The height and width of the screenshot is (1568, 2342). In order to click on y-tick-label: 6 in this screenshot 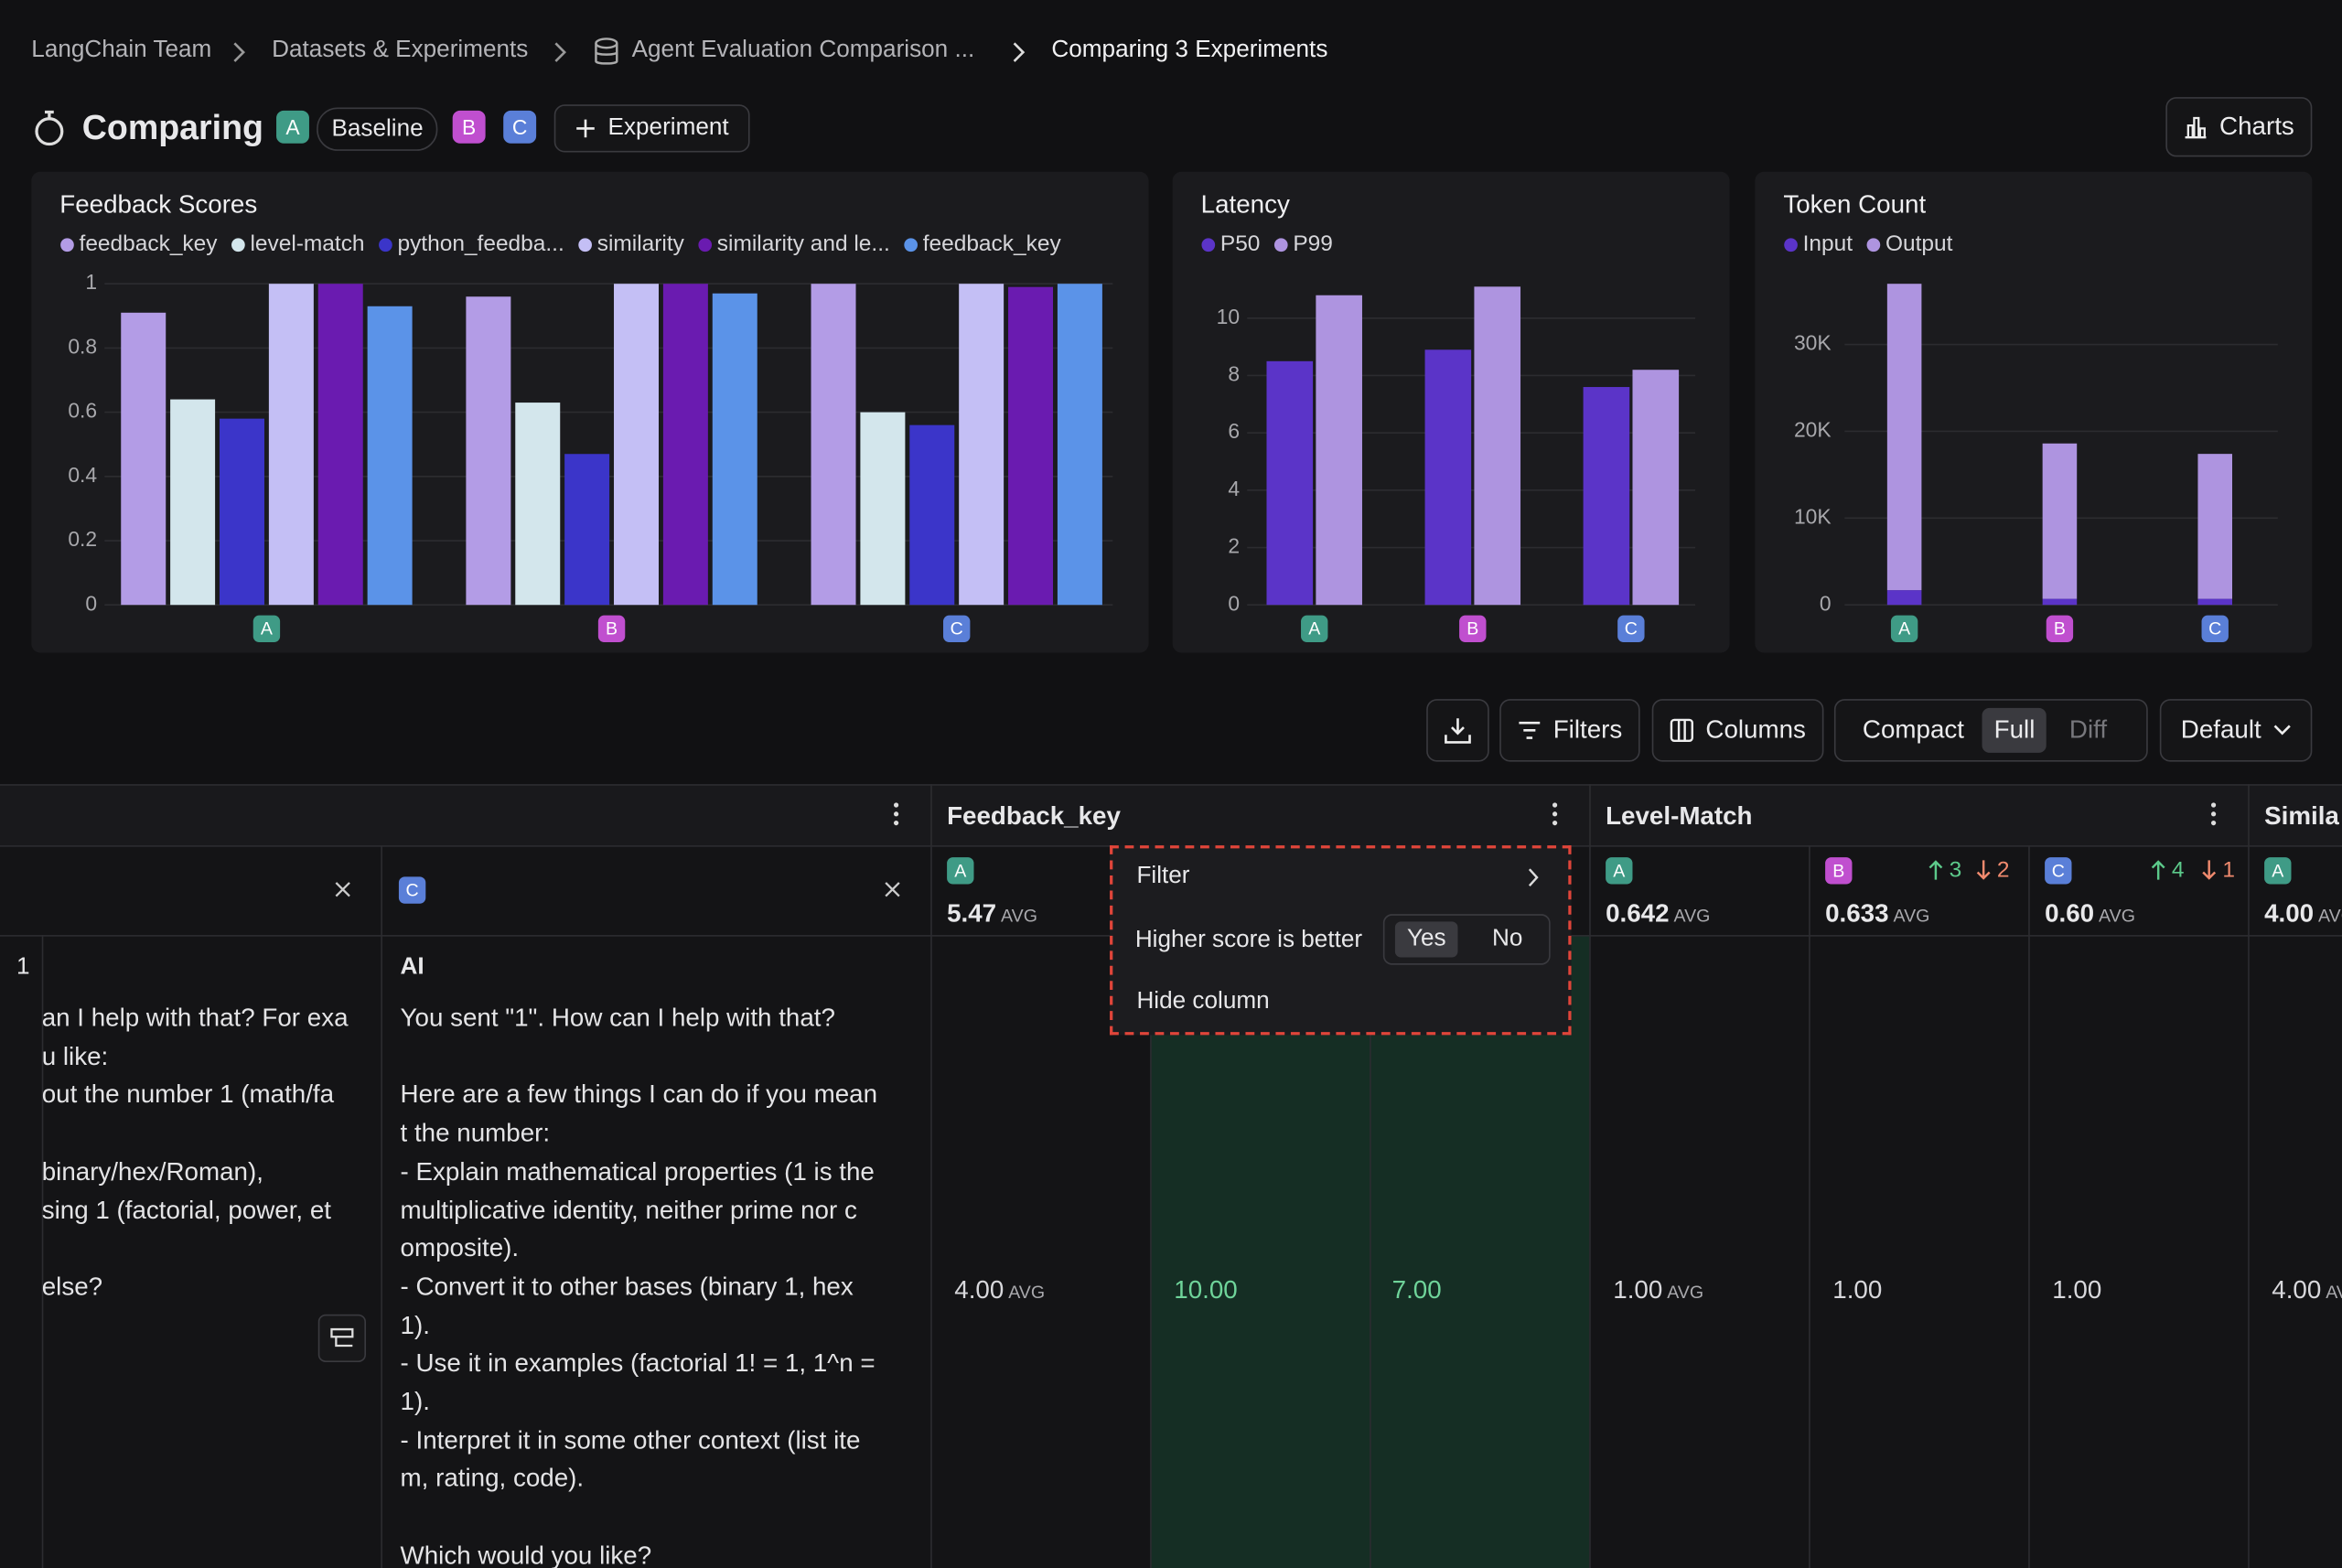, I will do `click(1234, 431)`.